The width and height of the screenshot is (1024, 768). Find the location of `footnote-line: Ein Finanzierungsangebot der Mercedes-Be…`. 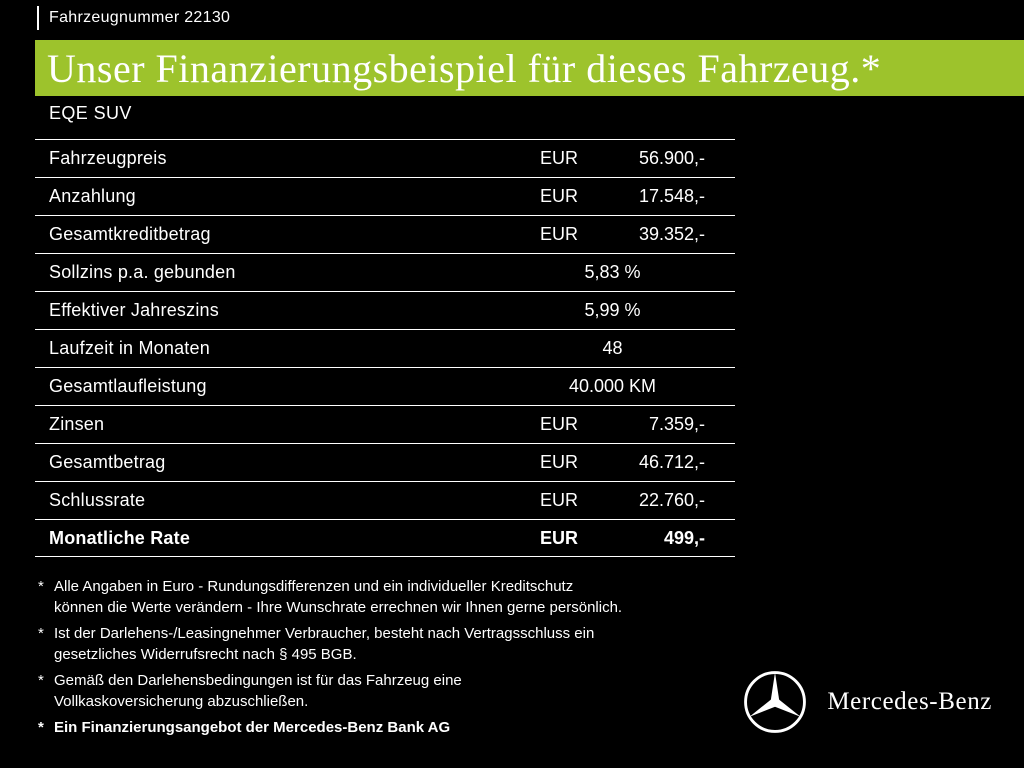

footnote-line: Ein Finanzierungsangebot der Mercedes-Be… is located at coordinates (252, 727).